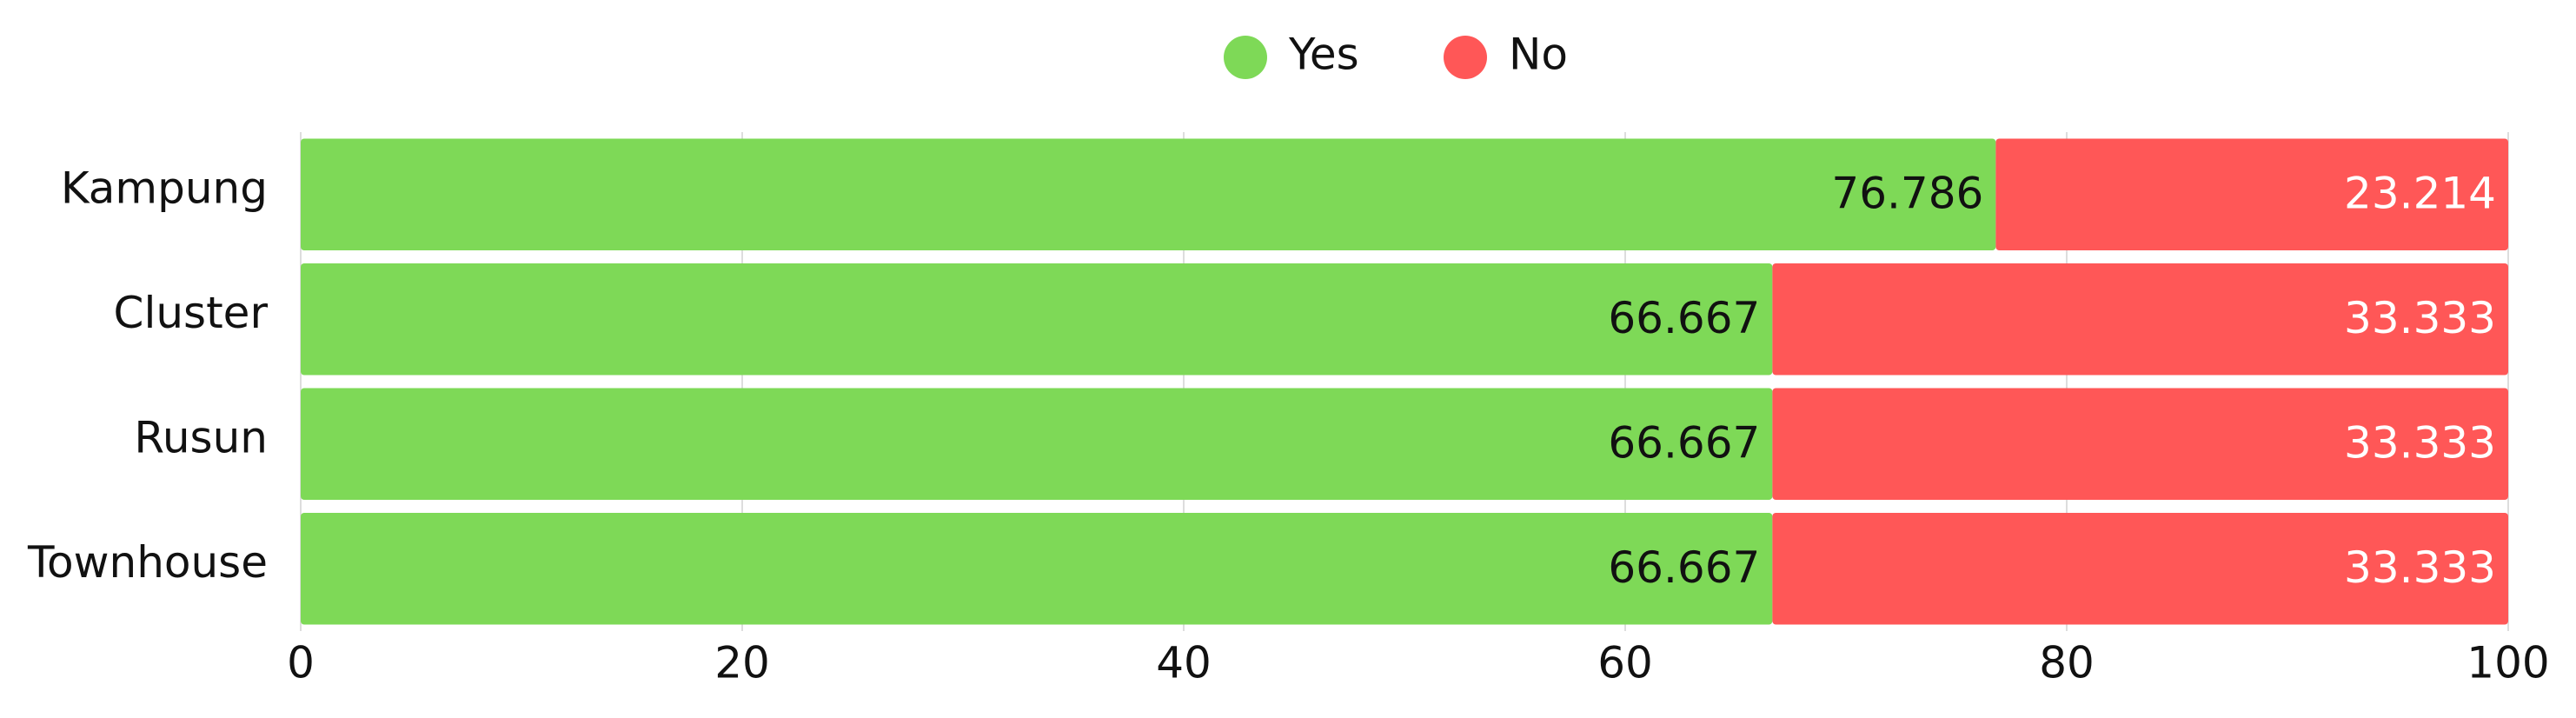 The image size is (2576, 718). Describe the element at coordinates (1907, 193) in the screenshot. I see `value-label: 76.786` at that location.